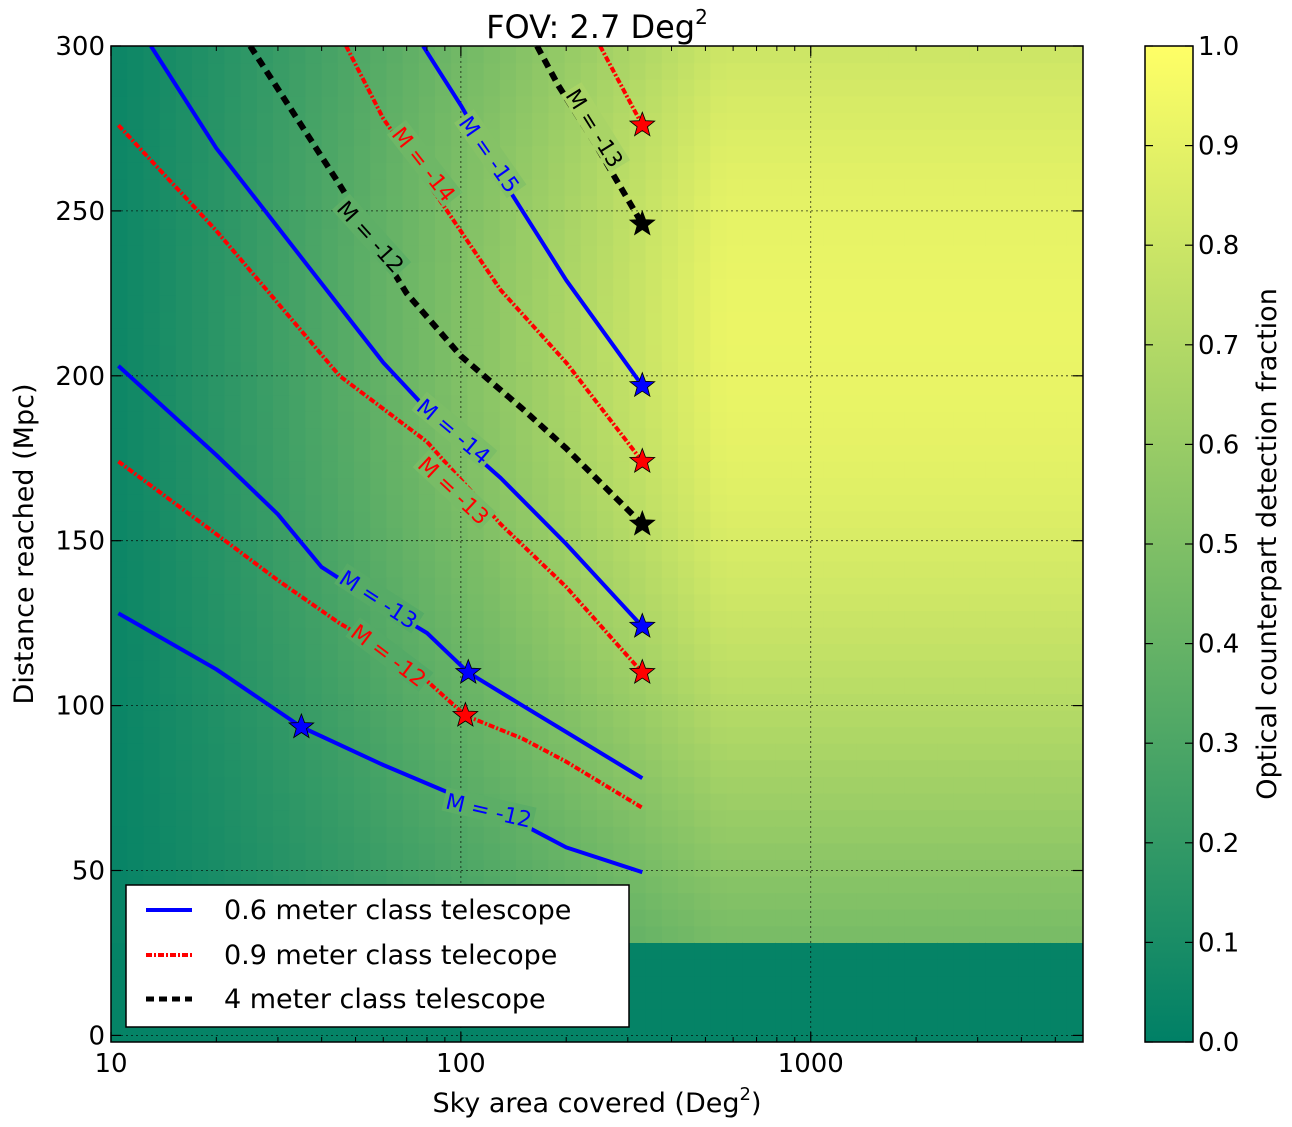 The image size is (1292, 1127). Describe the element at coordinates (1267, 544) in the screenshot. I see `colorbar-label: Optical counterpart detection fraction` at that location.